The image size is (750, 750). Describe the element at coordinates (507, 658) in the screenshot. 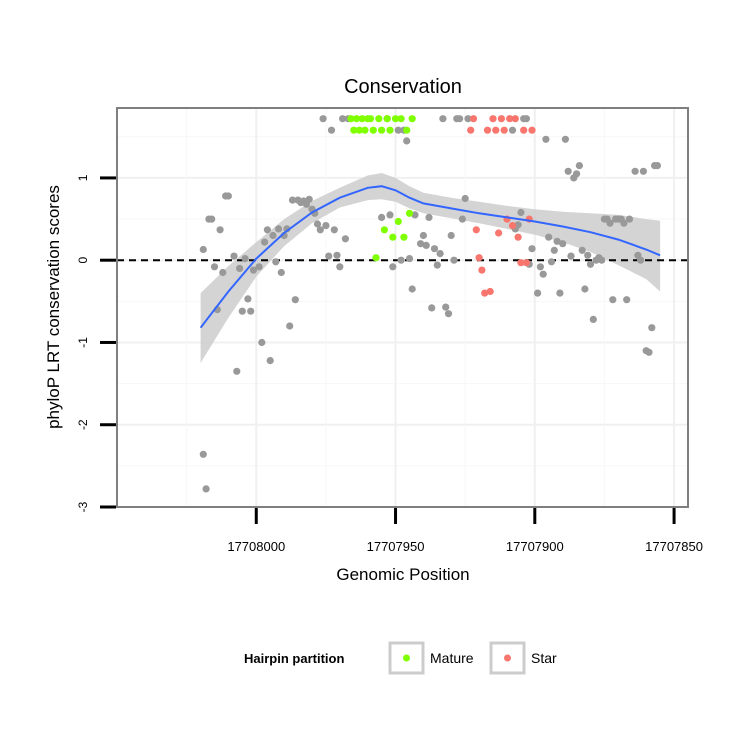

I see `legend-dot-star` at that location.